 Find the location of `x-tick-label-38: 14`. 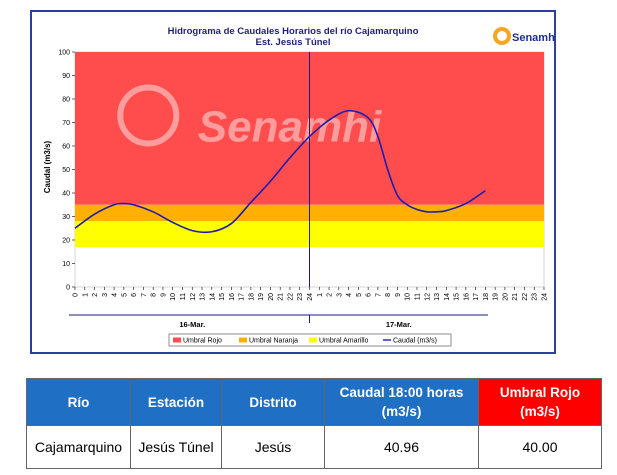

x-tick-label-38: 14 is located at coordinates (447, 297).